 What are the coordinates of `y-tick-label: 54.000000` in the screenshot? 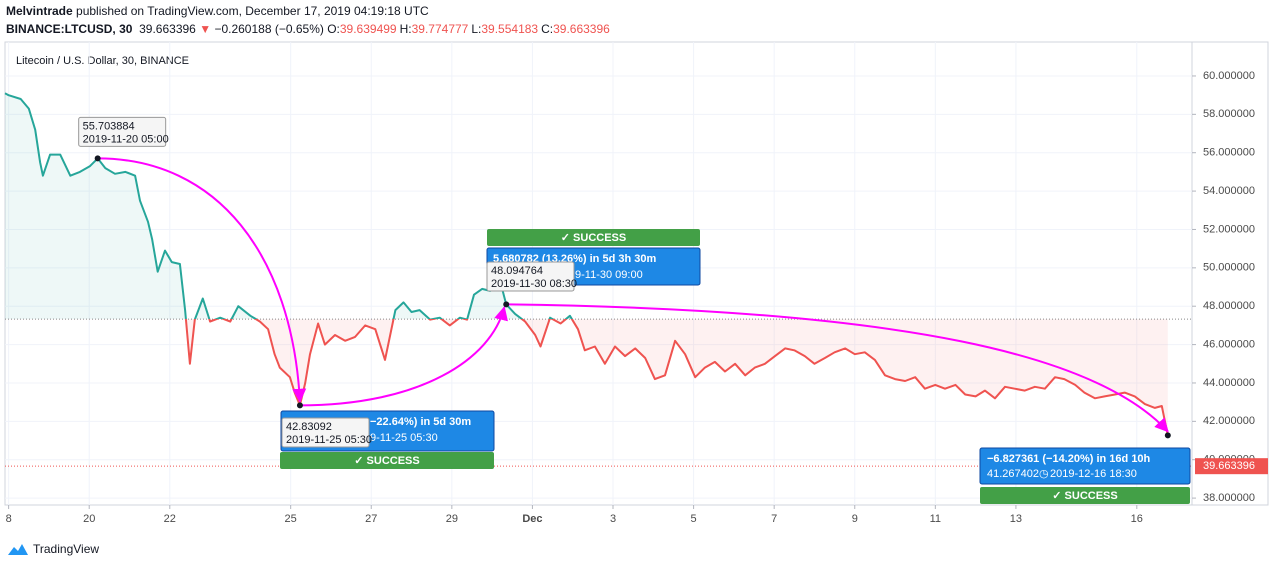 It's located at (1229, 191).